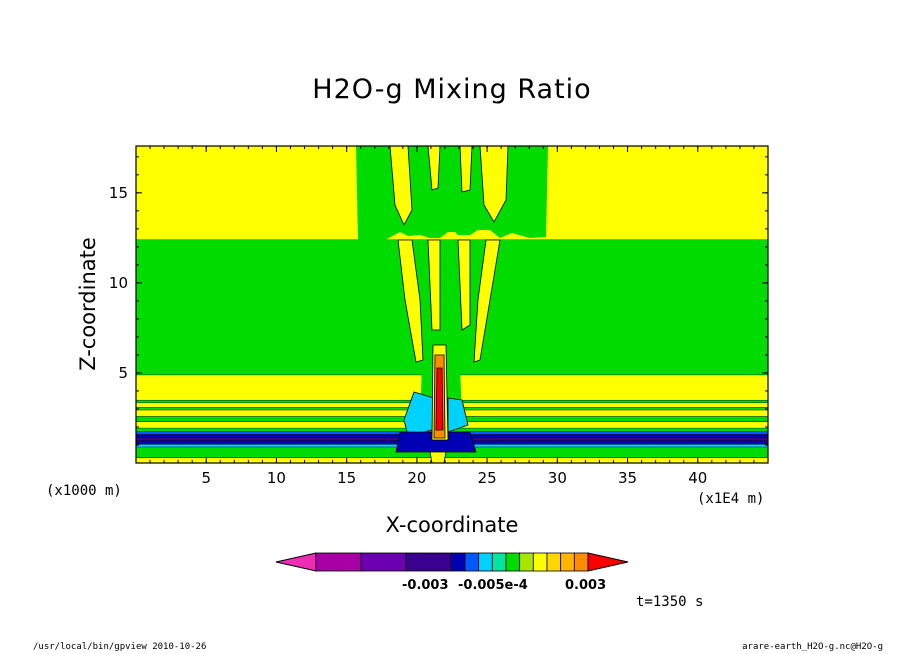 This screenshot has height=654, width=904. Describe the element at coordinates (452, 193) in the screenshot. I see `plume-upper-green` at that location.